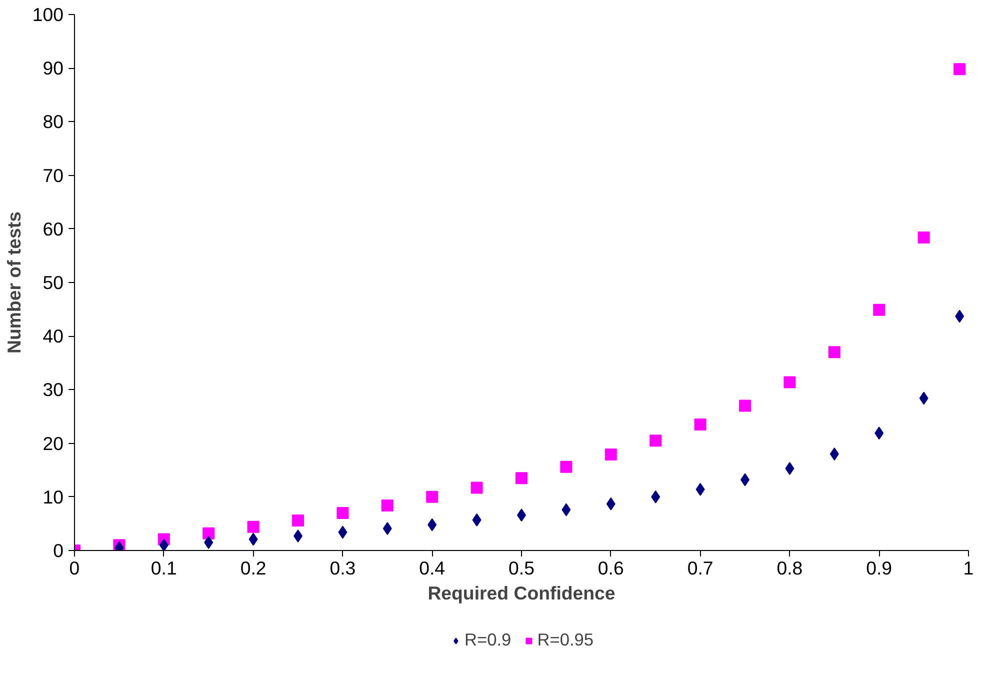 The image size is (990, 681). What do you see at coordinates (48, 14) in the screenshot?
I see `y-tick-label: 100` at bounding box center [48, 14].